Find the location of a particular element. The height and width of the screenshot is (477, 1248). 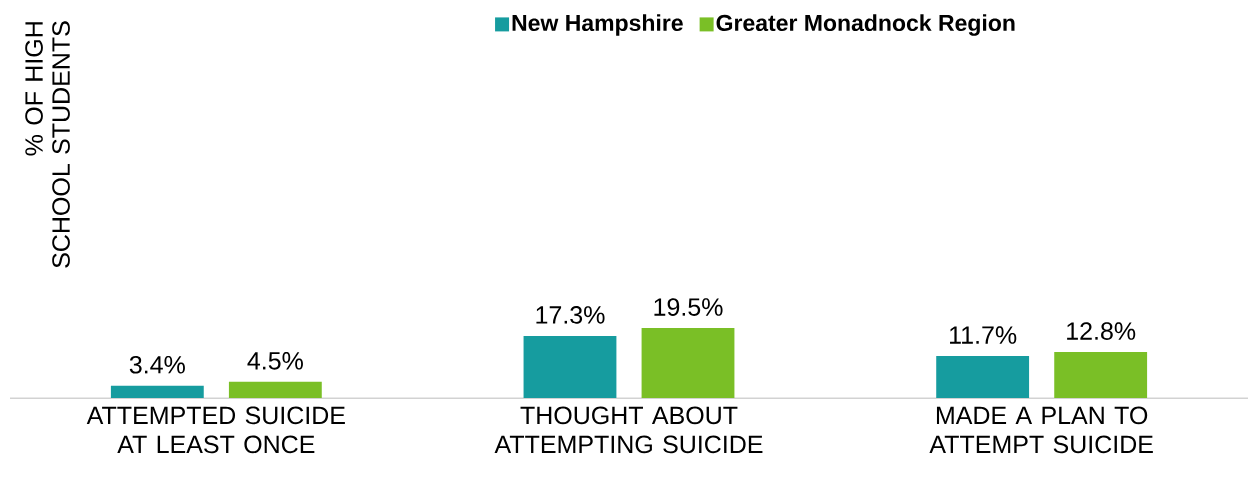

x-tick-label: ATTEMPTED SUICIDE AT LEAST ONCE is located at coordinates (215, 430).